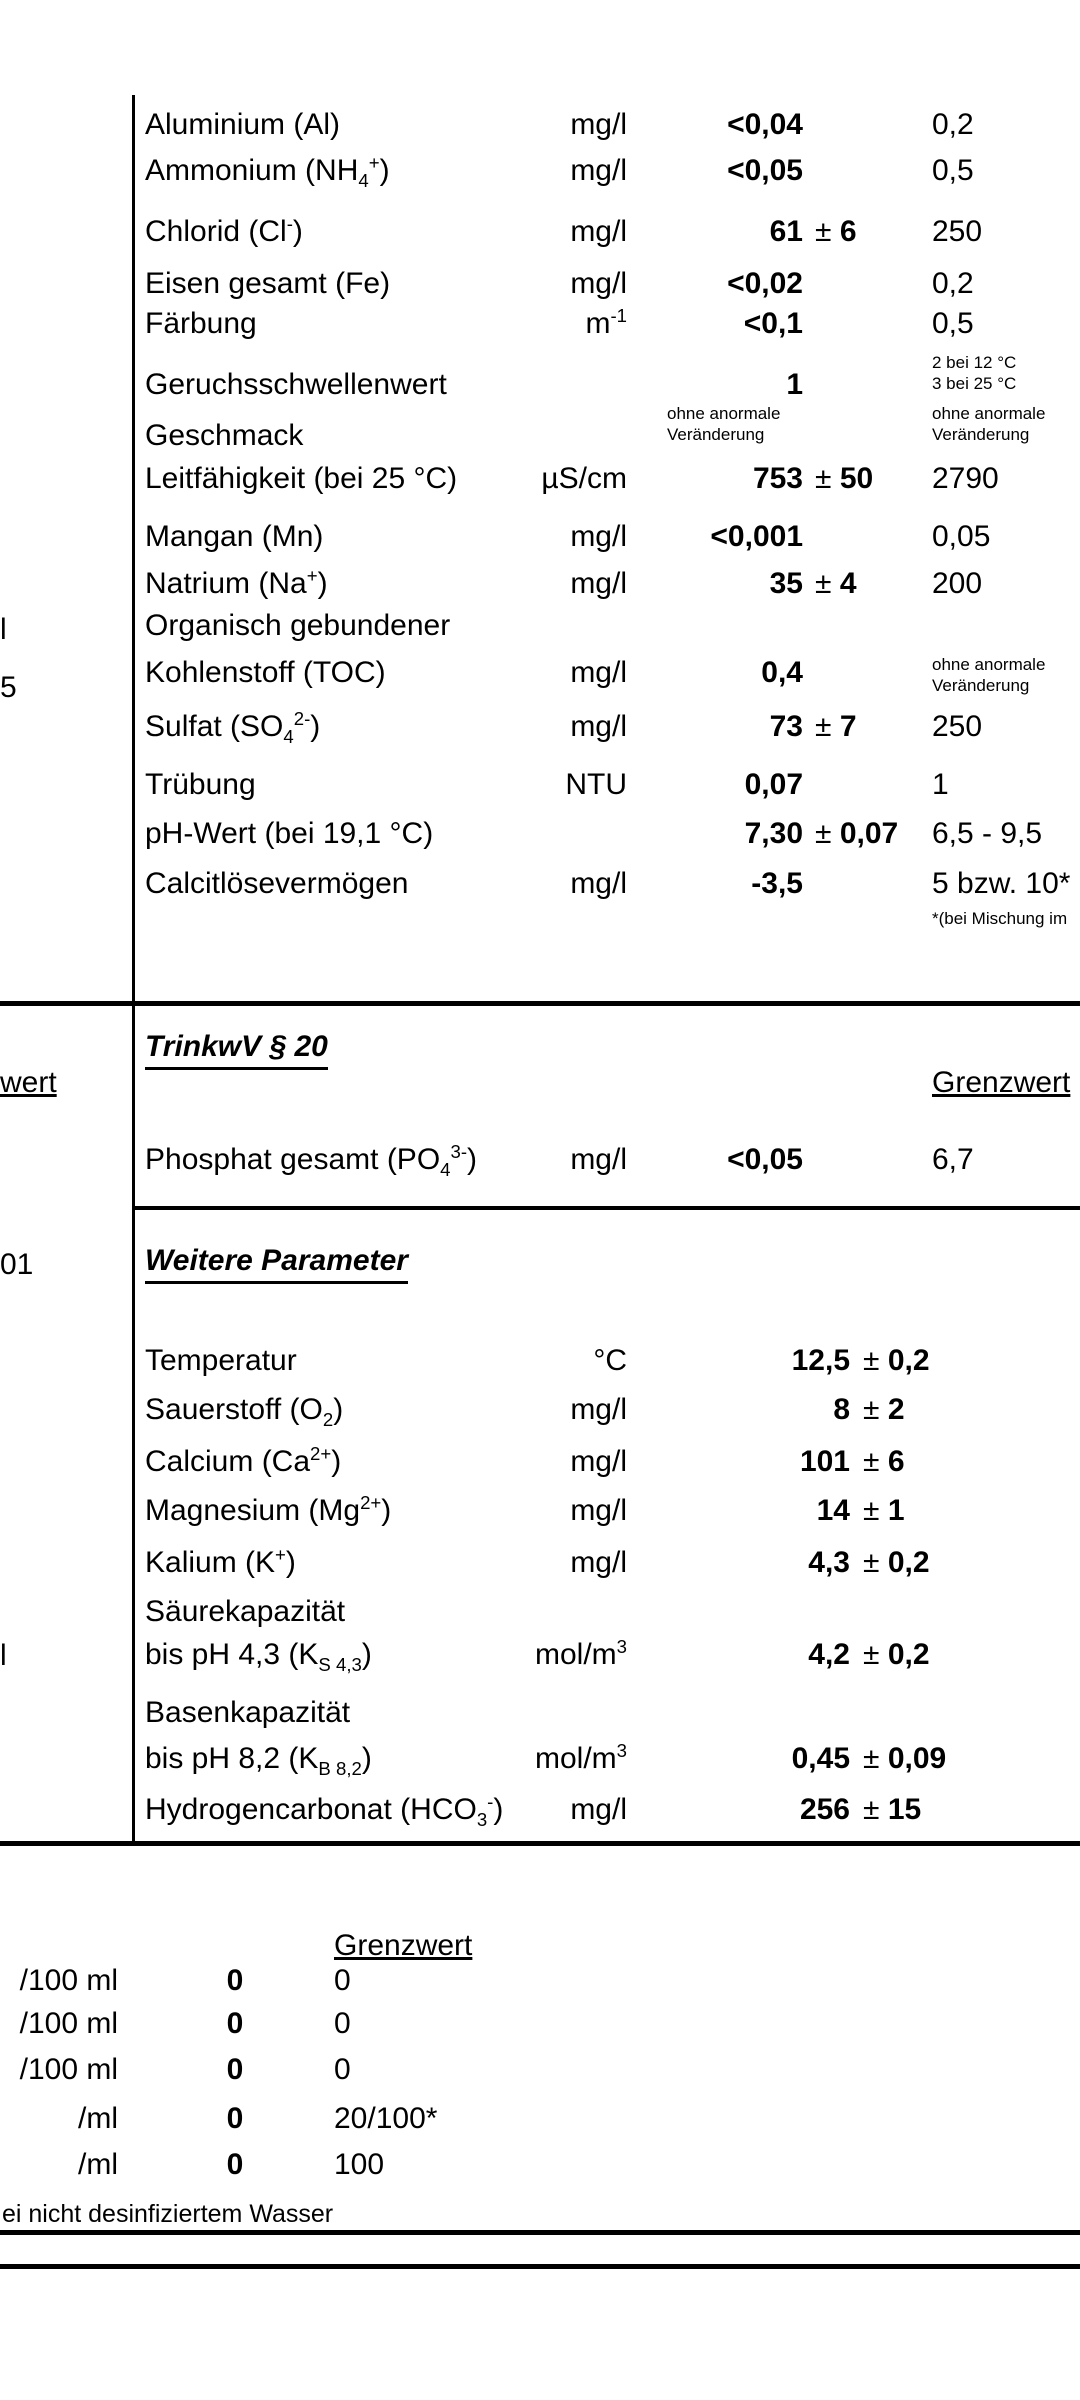 Image resolution: width=1080 pixels, height=2400 pixels. I want to click on measurement-uncertainty: ± 6, so click(836, 232).